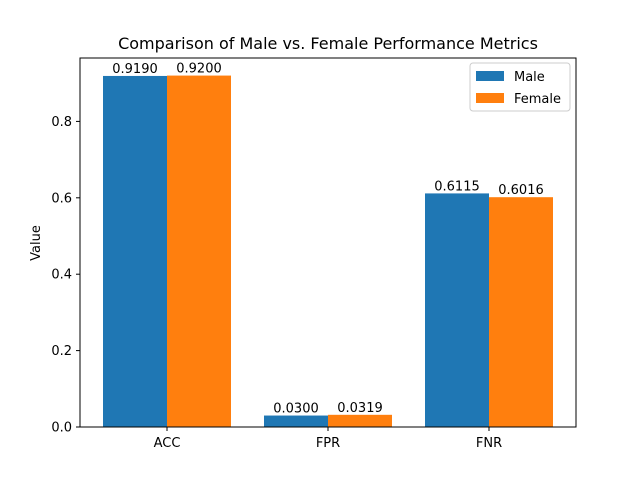 This screenshot has width=640, height=484. I want to click on x-tick-label-fpr: FPR, so click(328, 443).